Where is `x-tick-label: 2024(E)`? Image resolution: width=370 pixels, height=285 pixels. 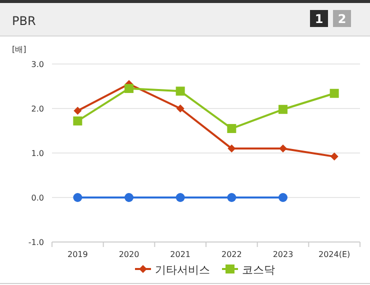
x-tick-label: 2024(E) is located at coordinates (334, 254).